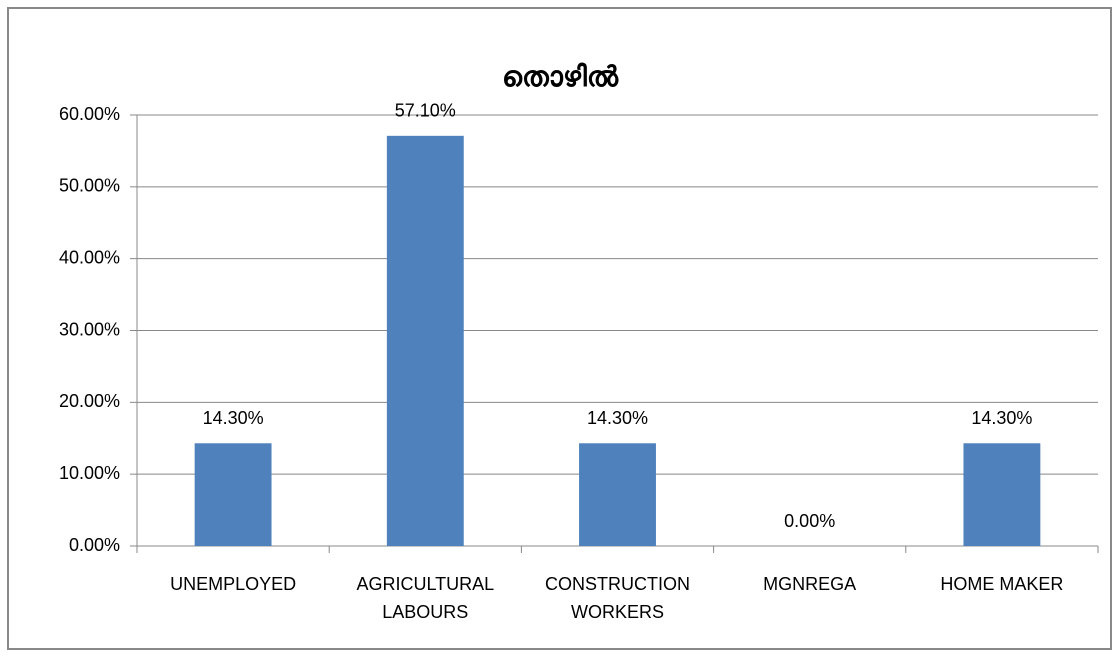 This screenshot has width=1120, height=657. Describe the element at coordinates (810, 584) in the screenshot. I see `x-tick-label: MGNREGA` at that location.